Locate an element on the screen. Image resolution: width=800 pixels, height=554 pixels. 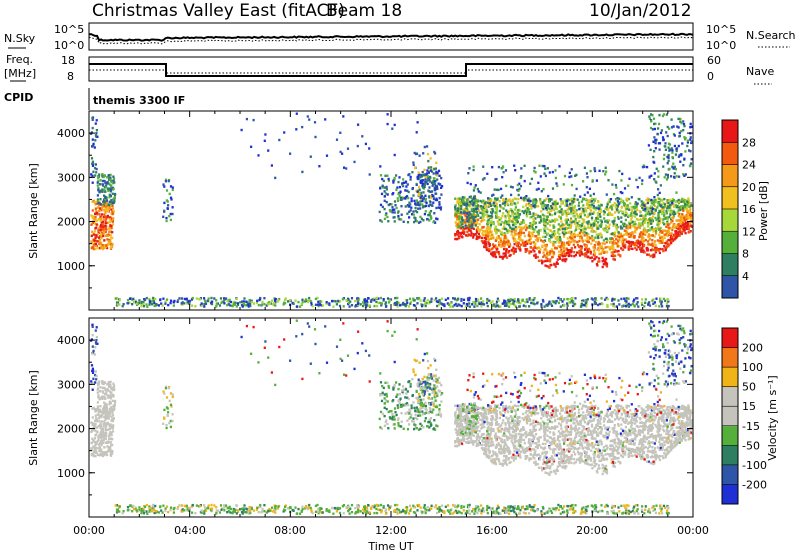
nsearch-tick-top: 10^5 is located at coordinates (721, 29).